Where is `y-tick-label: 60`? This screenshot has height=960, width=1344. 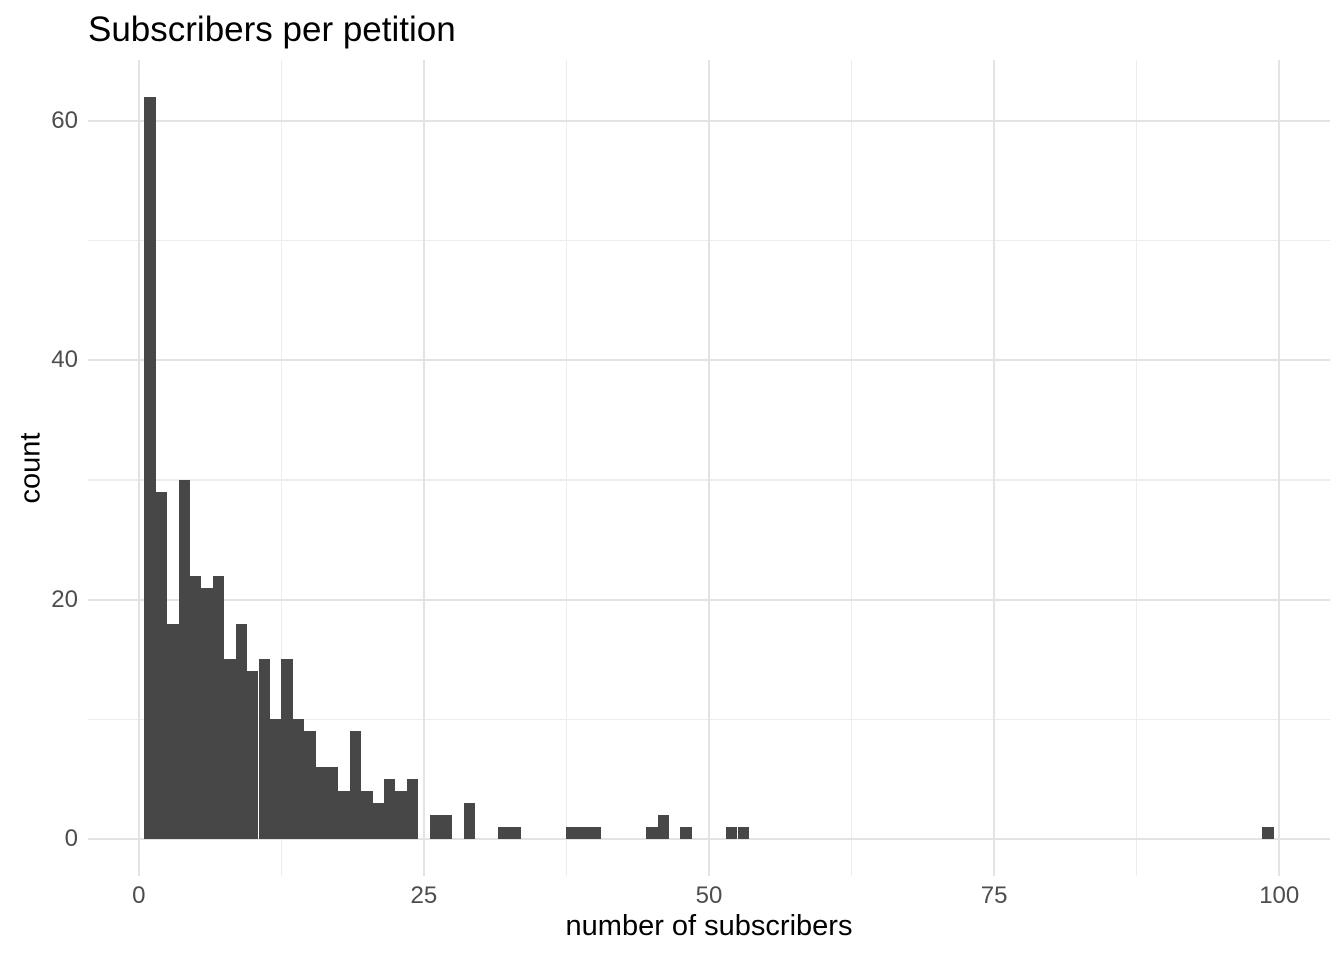
y-tick-label: 60 is located at coordinates (64, 121).